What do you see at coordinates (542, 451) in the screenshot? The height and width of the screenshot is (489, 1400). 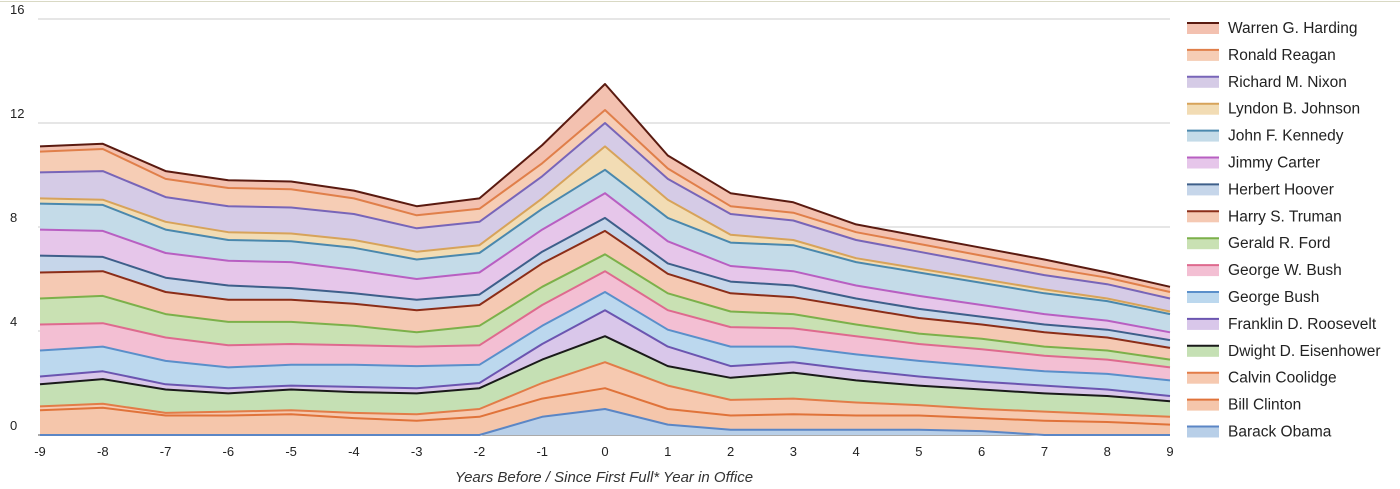 I see `x-tick-label: -1` at bounding box center [542, 451].